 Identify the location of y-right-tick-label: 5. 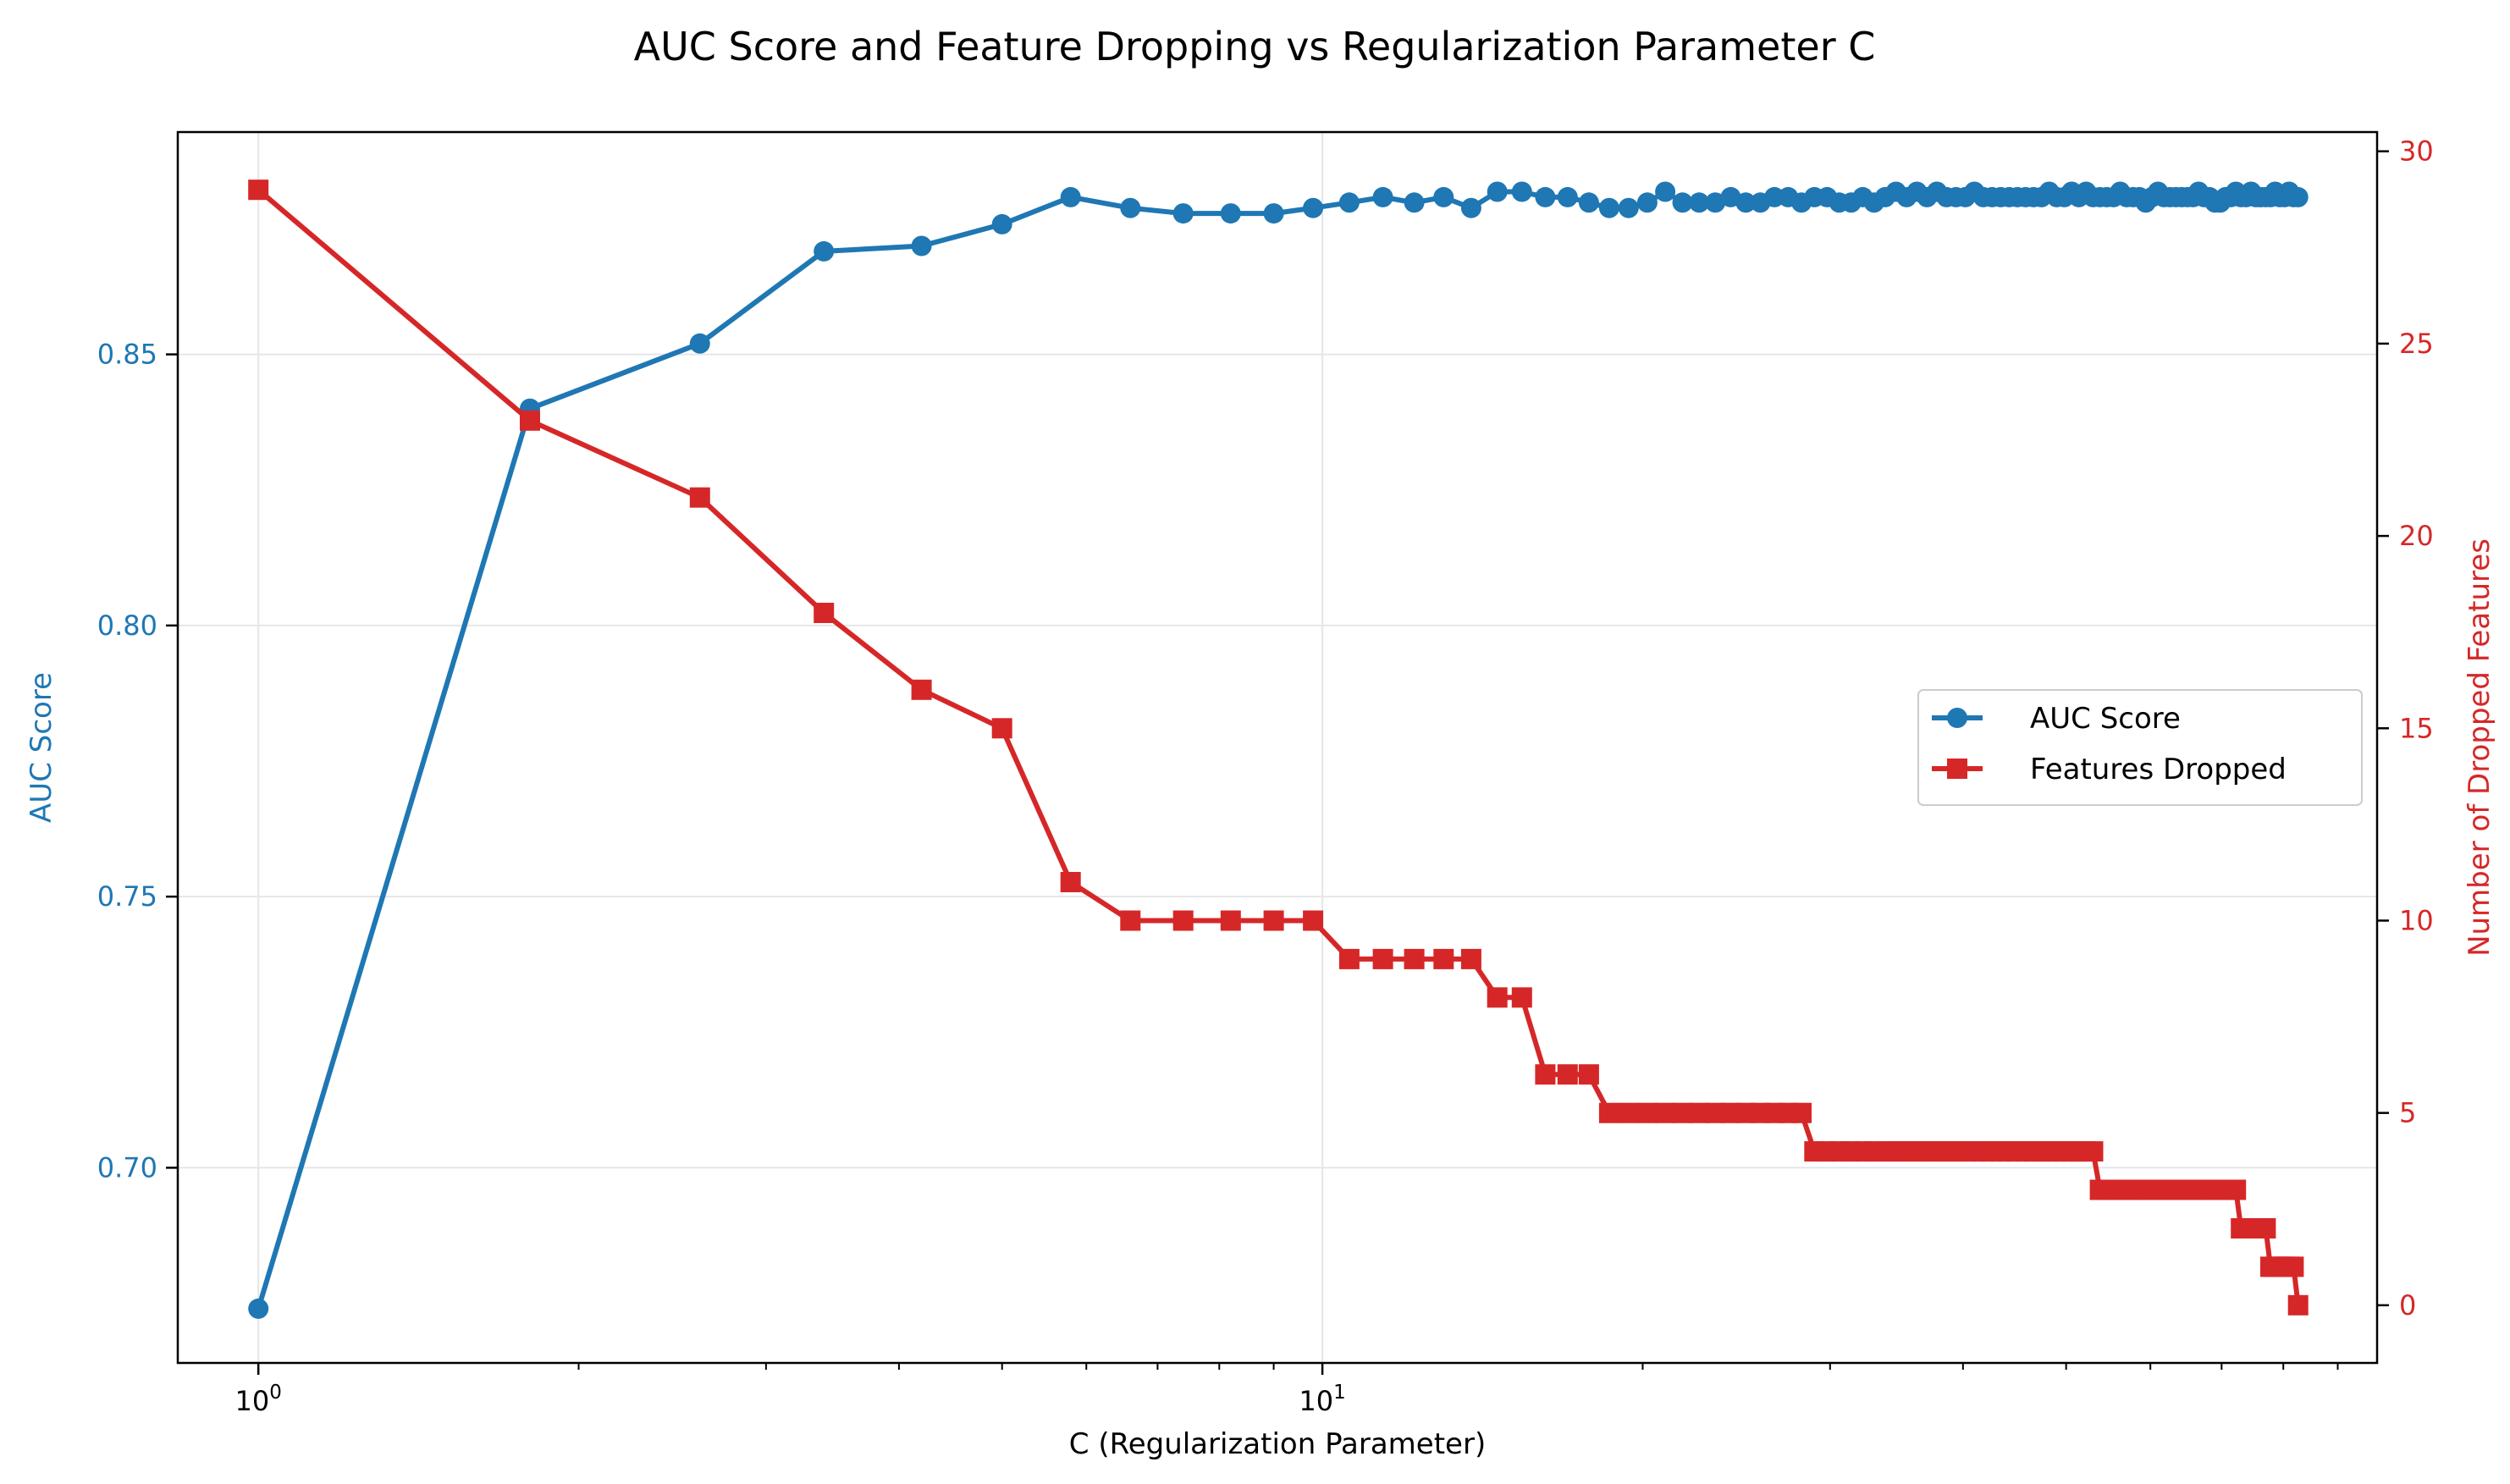
(2408, 1113).